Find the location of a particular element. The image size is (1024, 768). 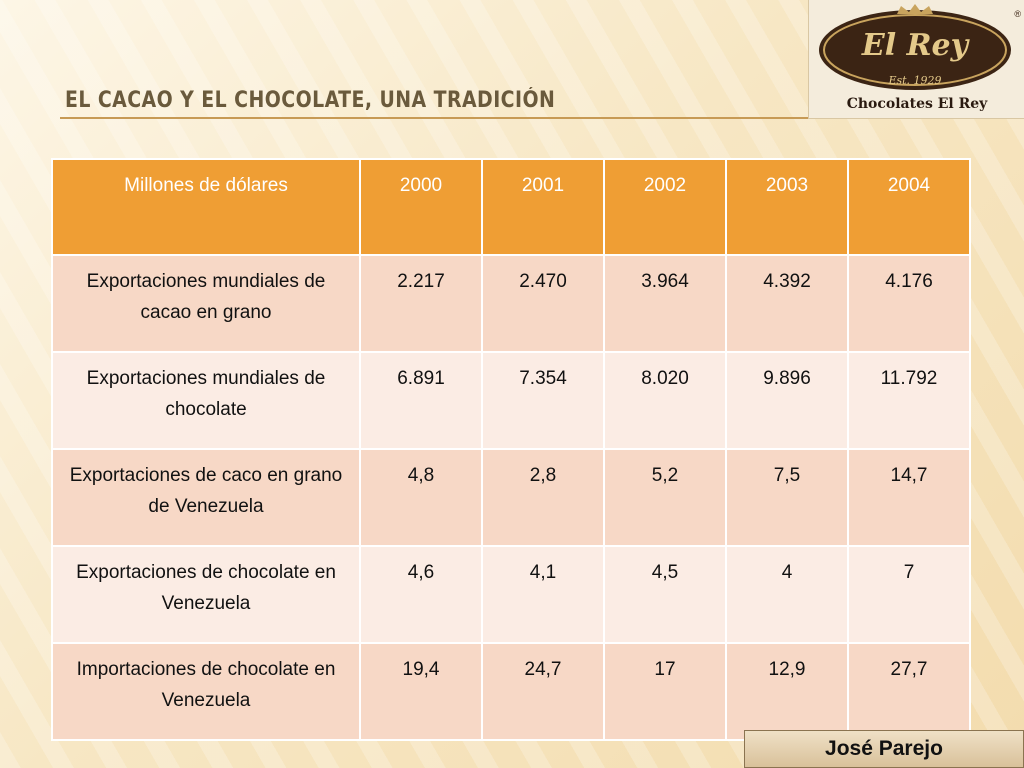

header-cell-2003: 2003 is located at coordinates (787, 207).